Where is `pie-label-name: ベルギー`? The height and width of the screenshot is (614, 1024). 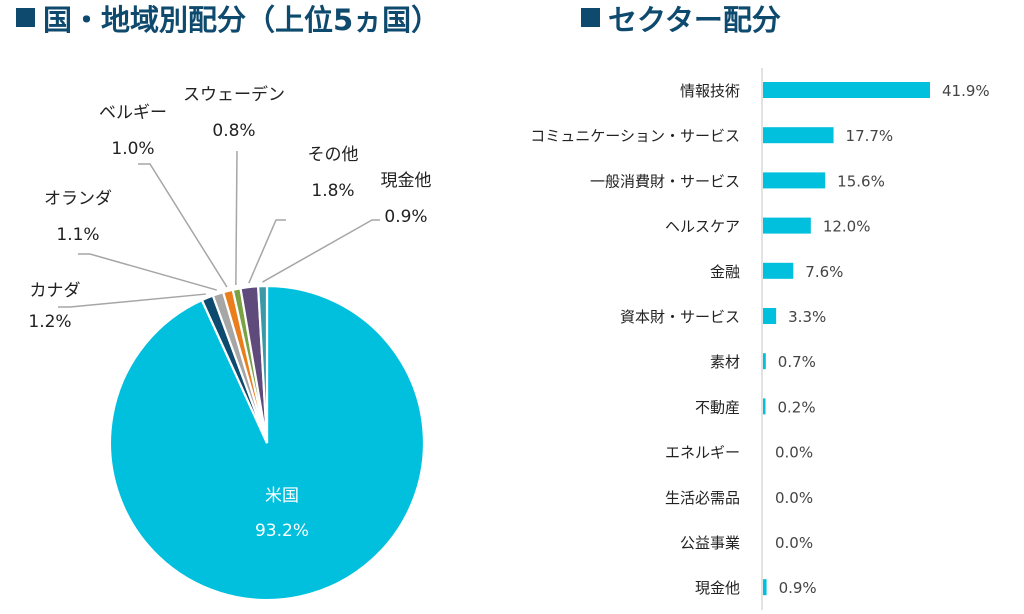 pie-label-name: ベルギー is located at coordinates (133, 113).